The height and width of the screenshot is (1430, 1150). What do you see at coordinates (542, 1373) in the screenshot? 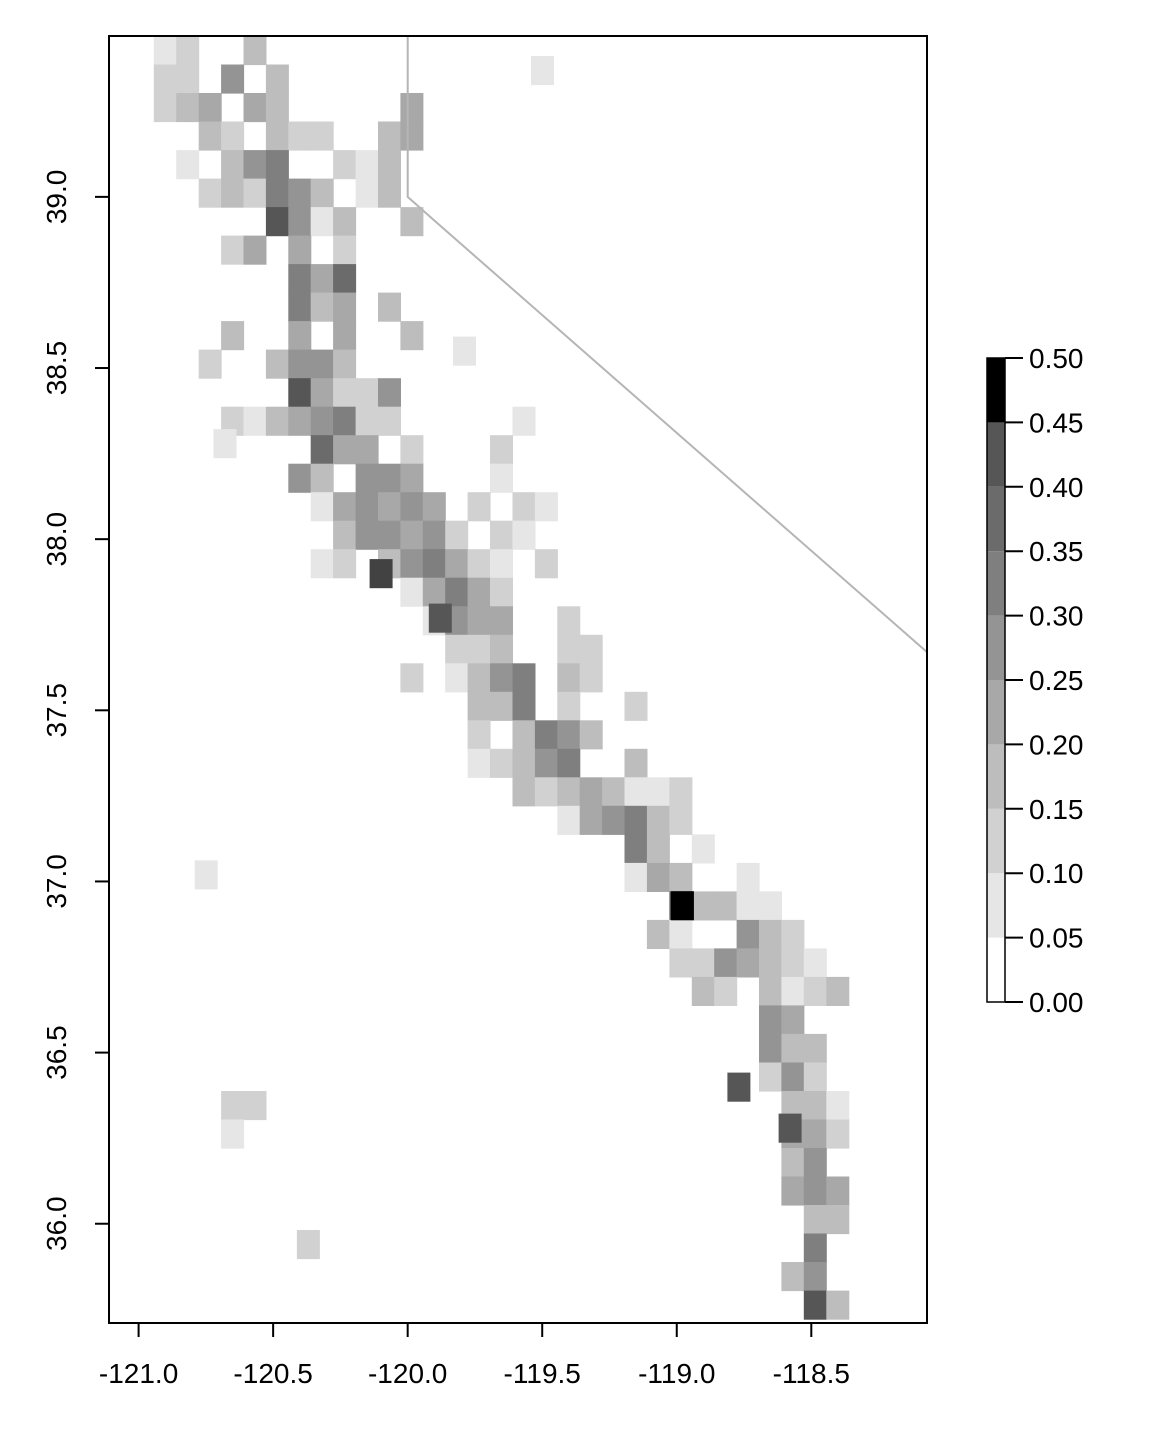
I see `x-tick-label: -119.5` at bounding box center [542, 1373].